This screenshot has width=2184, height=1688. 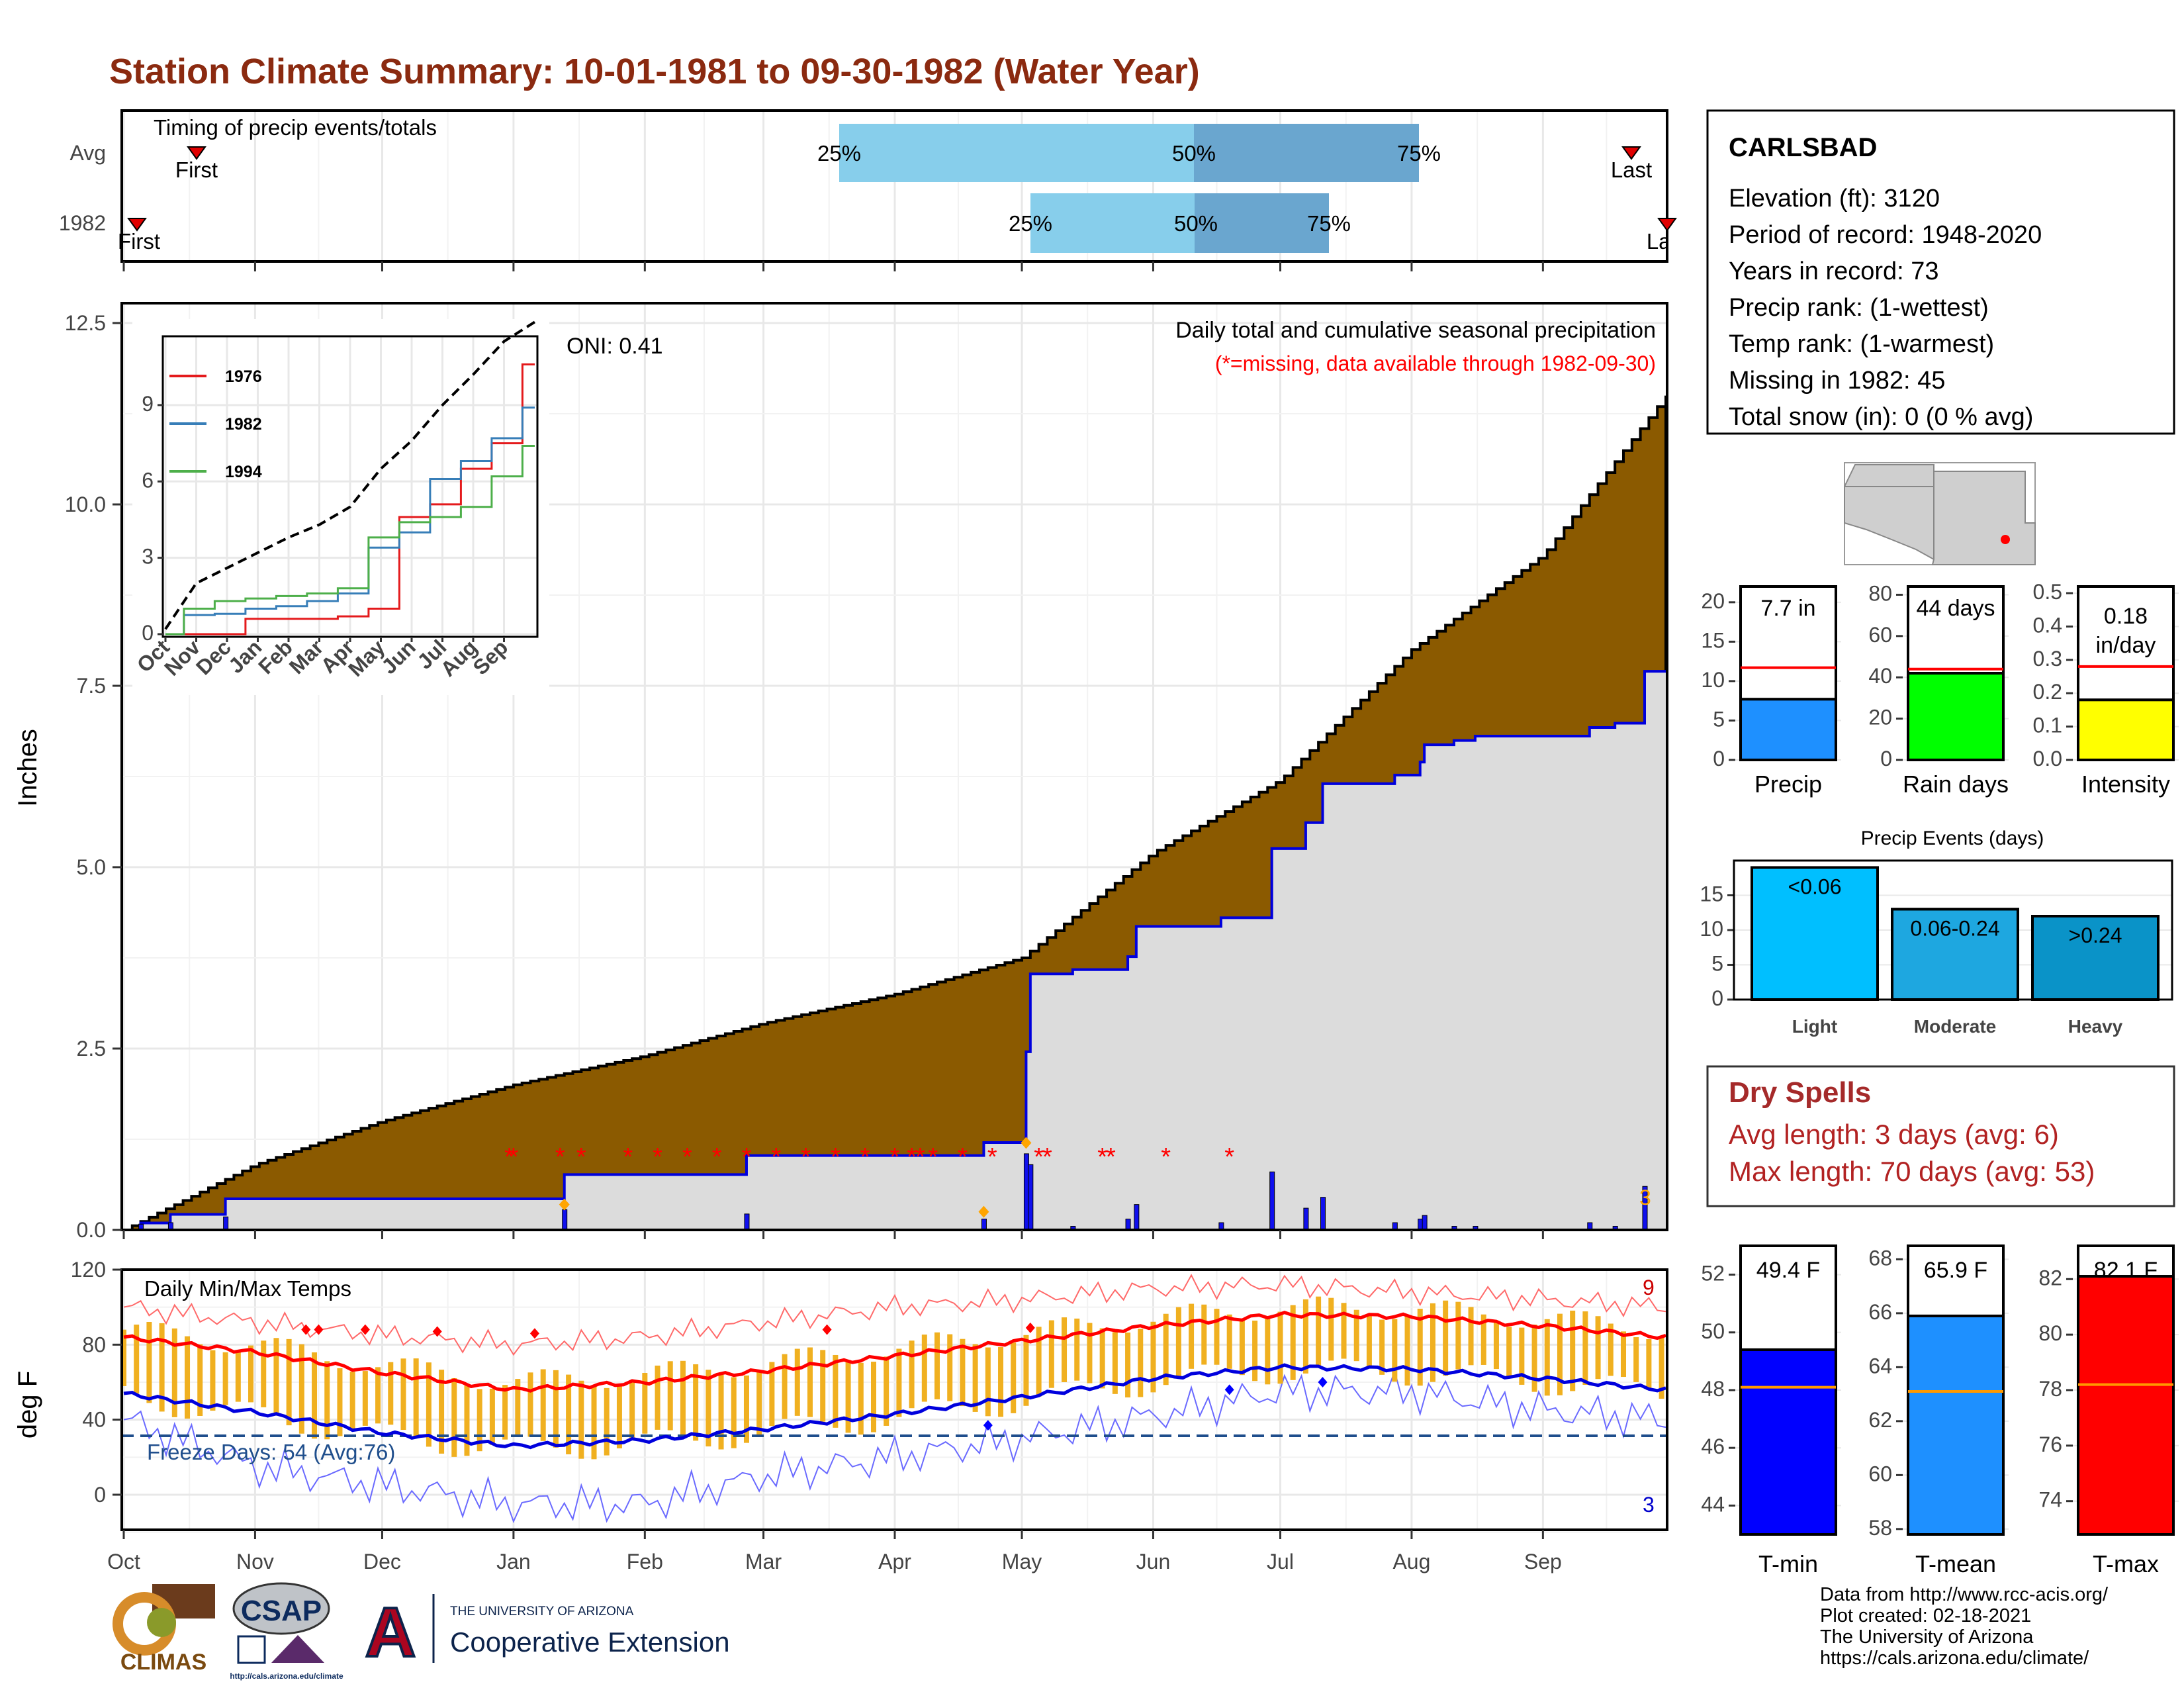 I want to click on mini-y-tick-label: 50, so click(x=1713, y=1331).